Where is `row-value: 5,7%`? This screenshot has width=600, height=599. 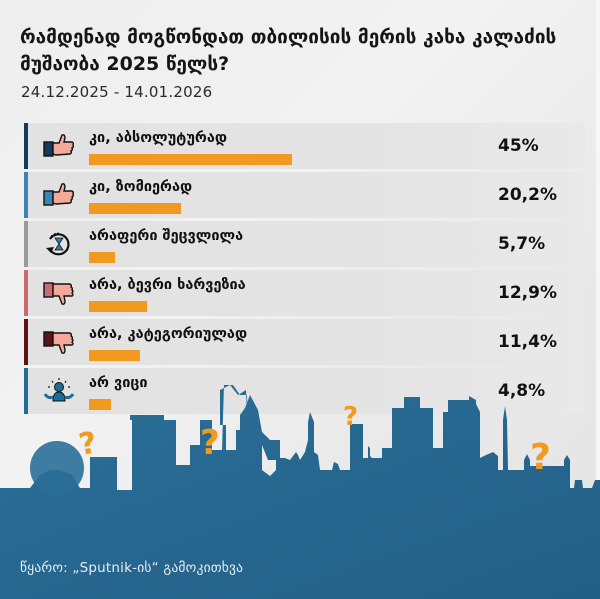
row-value: 5,7% is located at coordinates (522, 244).